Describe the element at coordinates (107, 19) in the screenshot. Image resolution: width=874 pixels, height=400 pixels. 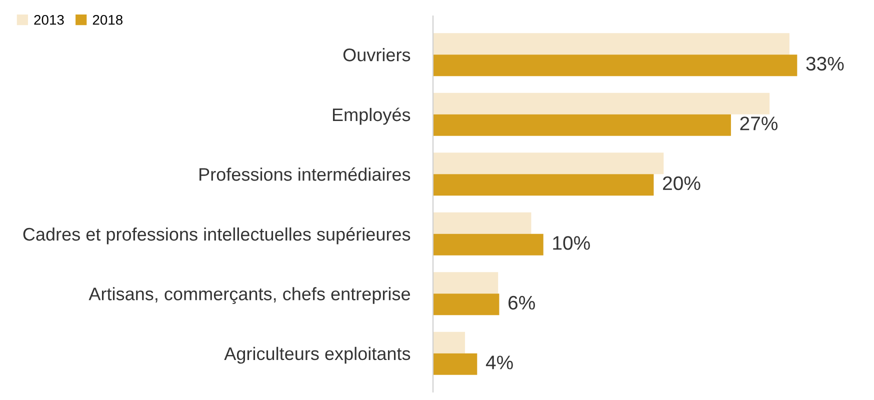
I see `legend-label: 2018` at that location.